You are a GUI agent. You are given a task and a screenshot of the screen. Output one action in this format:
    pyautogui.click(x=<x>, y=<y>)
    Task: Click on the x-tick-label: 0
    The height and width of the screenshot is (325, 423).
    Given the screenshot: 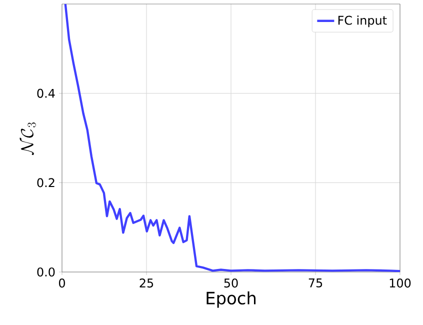 What is the action you would take?
    pyautogui.click(x=62, y=283)
    